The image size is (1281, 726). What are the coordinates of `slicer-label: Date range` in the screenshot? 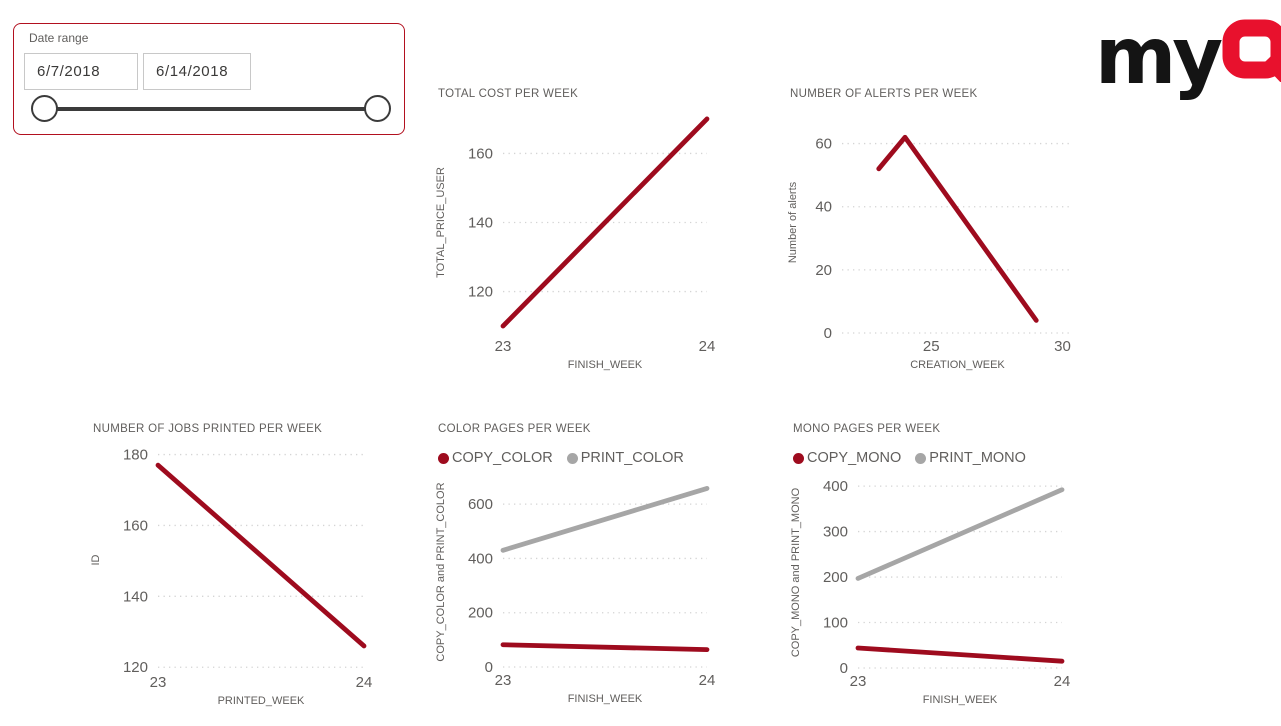 It's located at (59, 38).